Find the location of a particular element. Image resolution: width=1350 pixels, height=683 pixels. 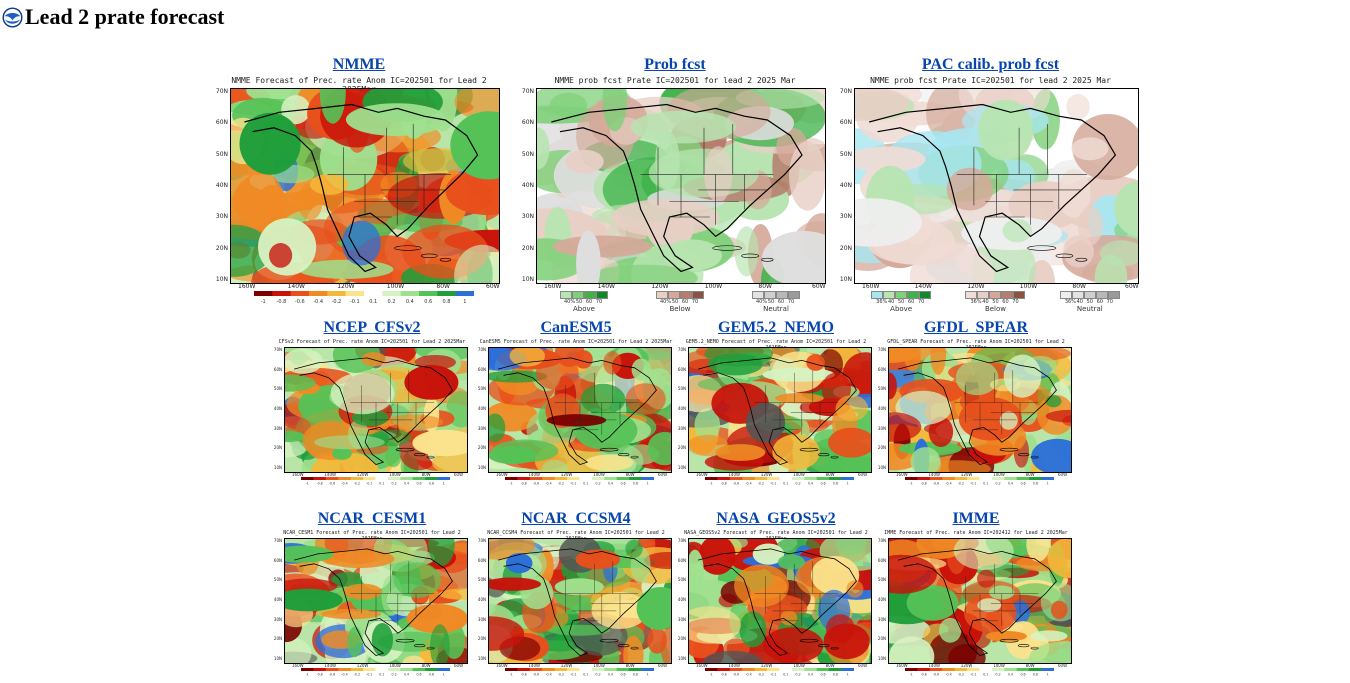

lon-labels: 160W 140W 120W 100W 80W 60W is located at coordinates (779, 667).